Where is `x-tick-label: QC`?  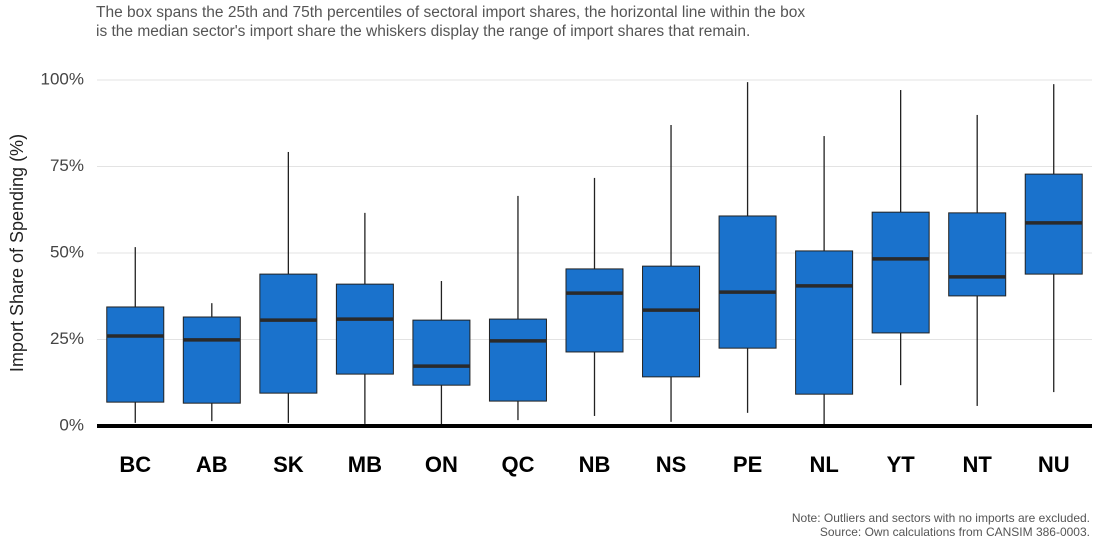 x-tick-label: QC is located at coordinates (517, 464).